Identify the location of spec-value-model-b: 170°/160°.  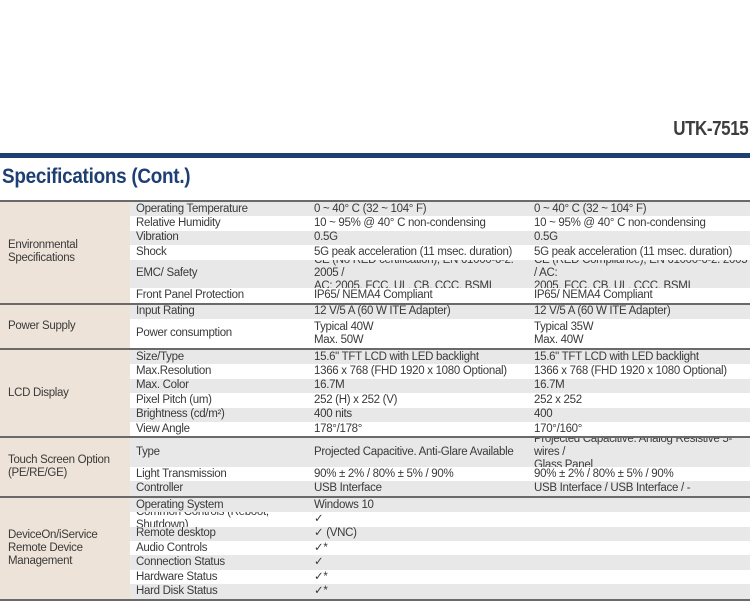
(558, 428).